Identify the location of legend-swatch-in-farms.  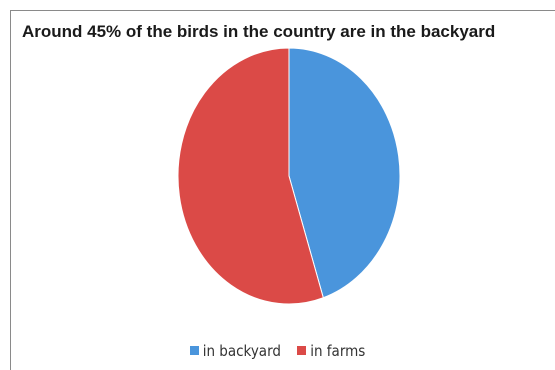
(302, 350).